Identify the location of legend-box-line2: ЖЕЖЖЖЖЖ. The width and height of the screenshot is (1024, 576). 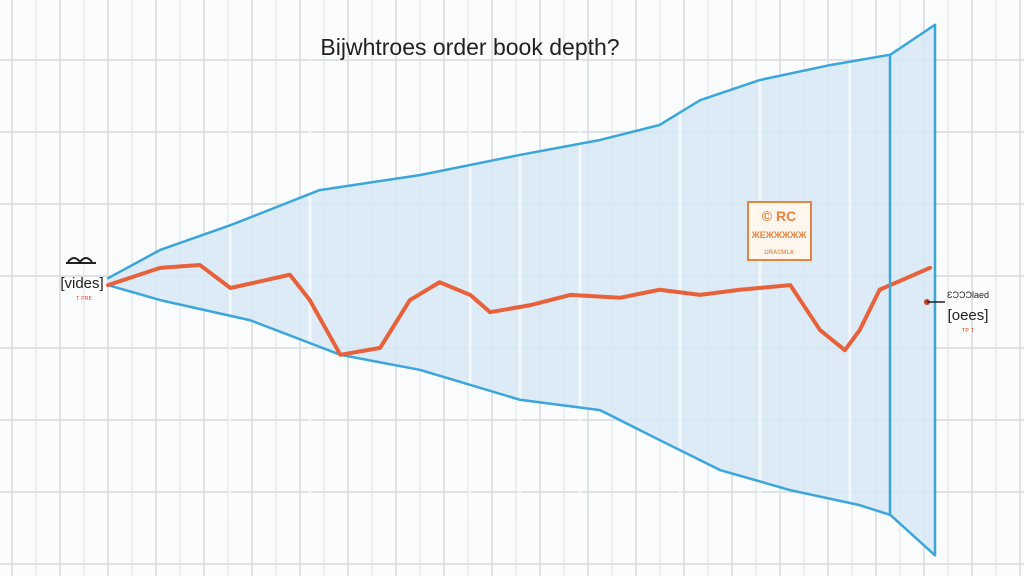
(779, 235).